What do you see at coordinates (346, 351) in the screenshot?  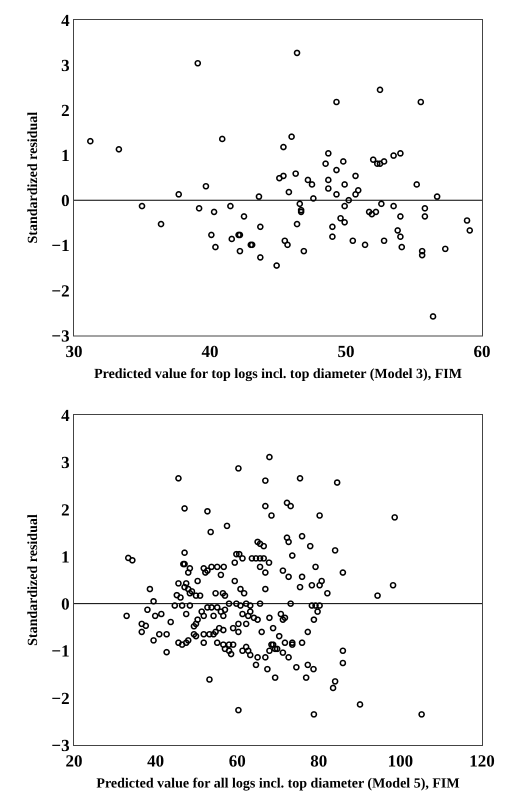 I see `x-tick-label: 50` at bounding box center [346, 351].